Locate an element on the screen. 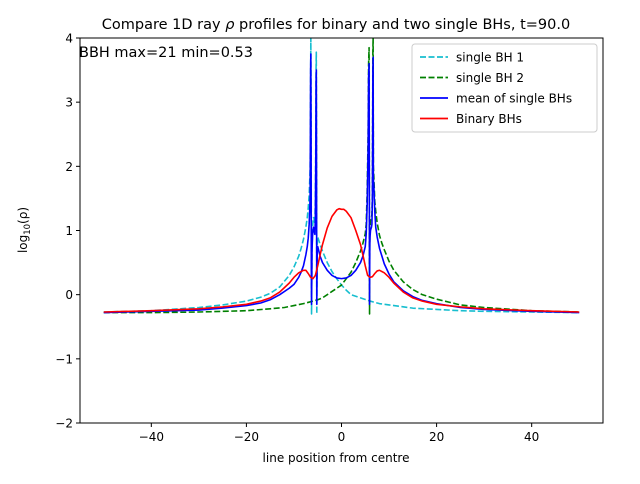 This screenshot has width=640, height=484. y-tick-label: 2 is located at coordinates (69, 167).